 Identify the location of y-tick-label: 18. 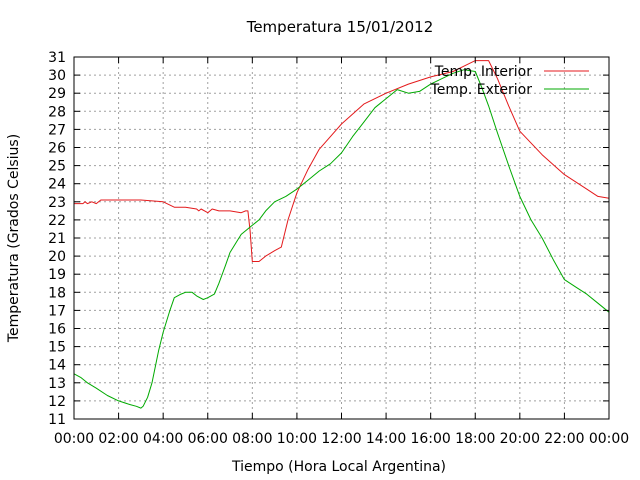
(57, 293).